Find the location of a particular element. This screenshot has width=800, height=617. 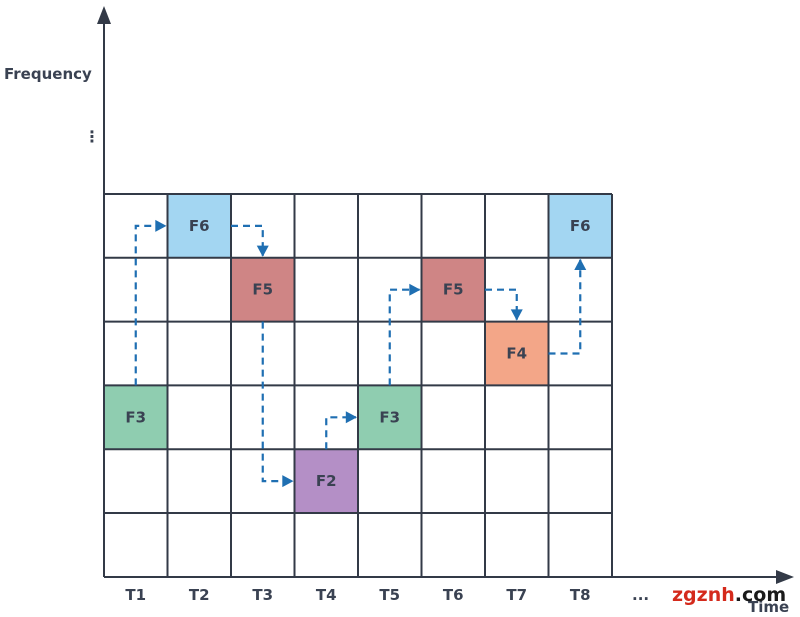

time-tick-t5: T5 is located at coordinates (389, 595).